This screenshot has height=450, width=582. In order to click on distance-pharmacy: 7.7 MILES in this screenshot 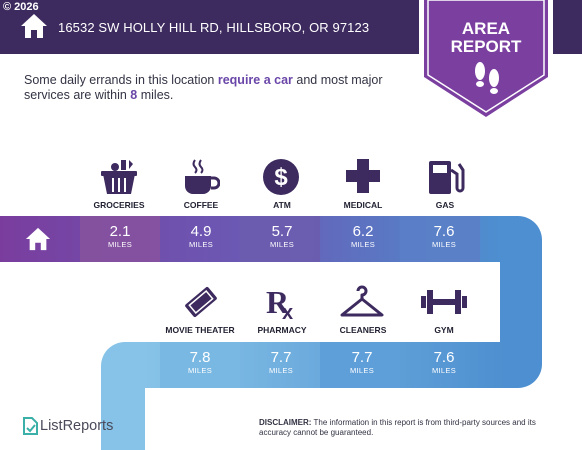, I will do `click(281, 362)`.